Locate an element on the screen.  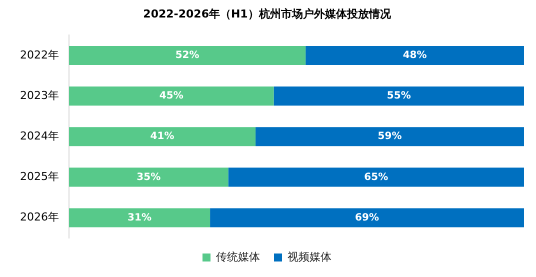
data-label: 52% is located at coordinates (187, 56).